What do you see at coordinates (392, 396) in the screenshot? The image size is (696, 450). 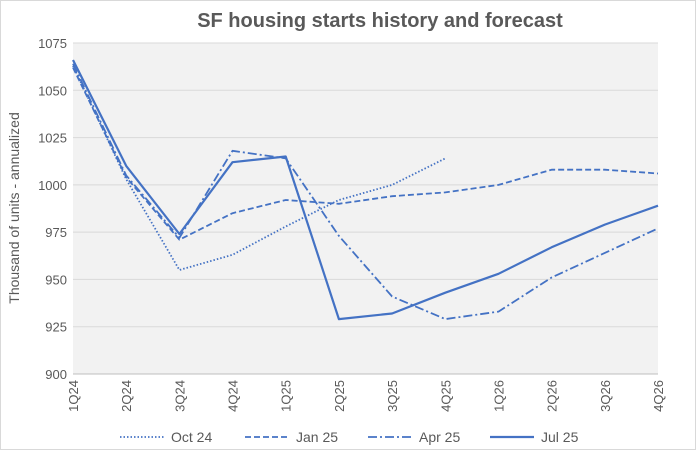 I see `x-tick-label: 3Q25` at bounding box center [392, 396].